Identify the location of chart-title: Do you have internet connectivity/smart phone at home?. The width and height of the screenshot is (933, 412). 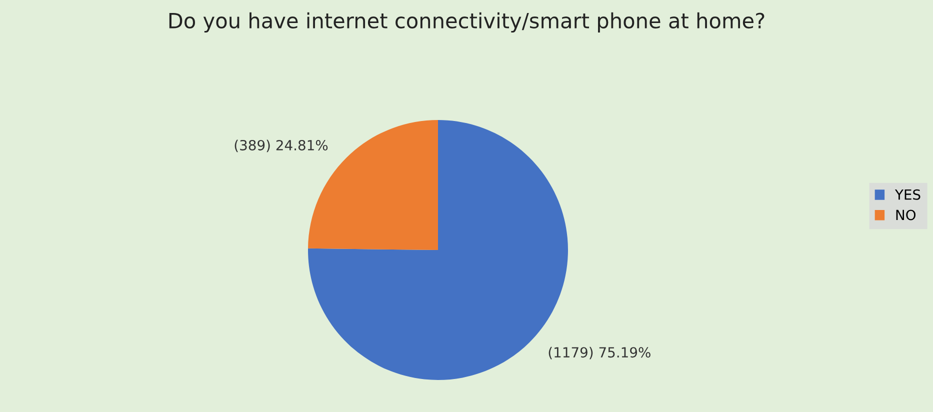
(466, 22).